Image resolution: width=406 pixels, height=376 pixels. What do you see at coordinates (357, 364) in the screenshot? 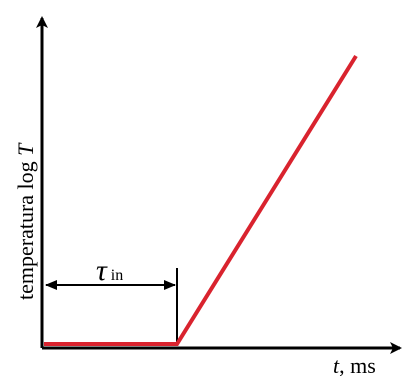
I see `x-axis-label-unit: , ms` at bounding box center [357, 364].